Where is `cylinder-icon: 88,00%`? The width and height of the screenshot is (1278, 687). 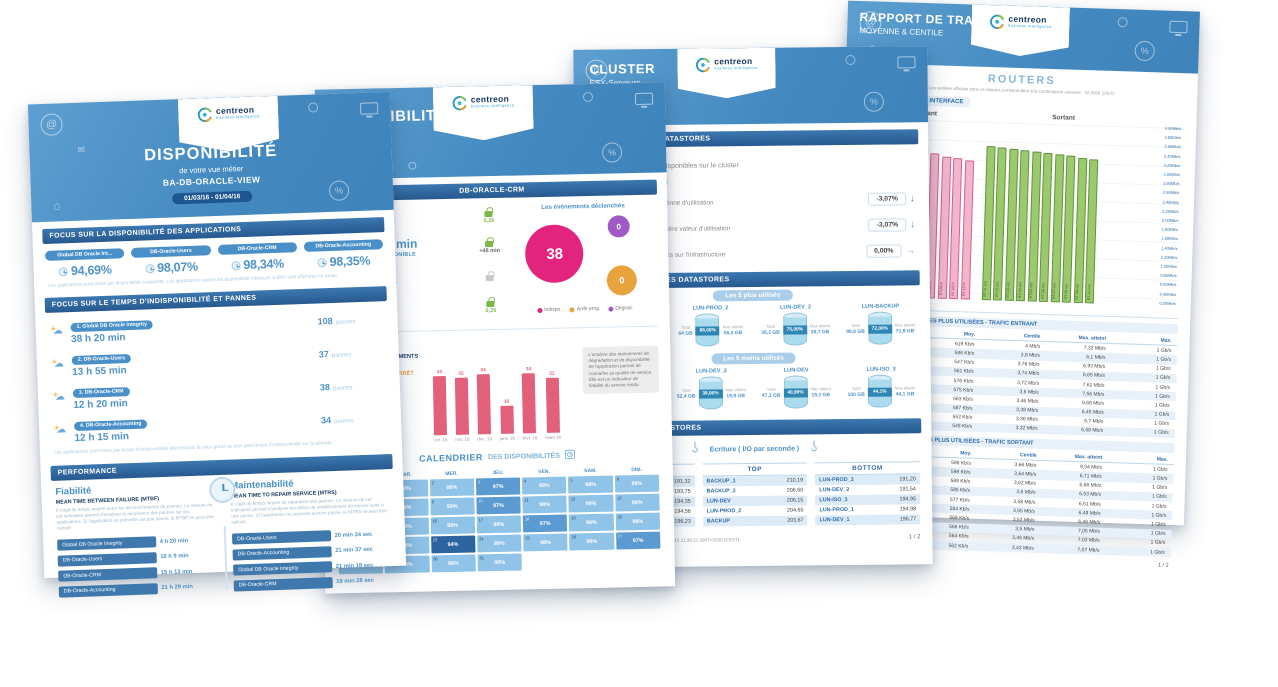 cylinder-icon: 88,00% is located at coordinates (707, 330).